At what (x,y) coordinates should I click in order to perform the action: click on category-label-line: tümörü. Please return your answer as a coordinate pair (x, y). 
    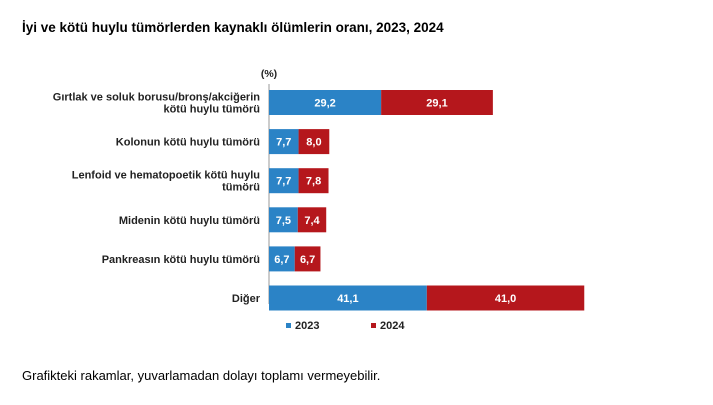
    Looking at the image, I should click on (241, 188).